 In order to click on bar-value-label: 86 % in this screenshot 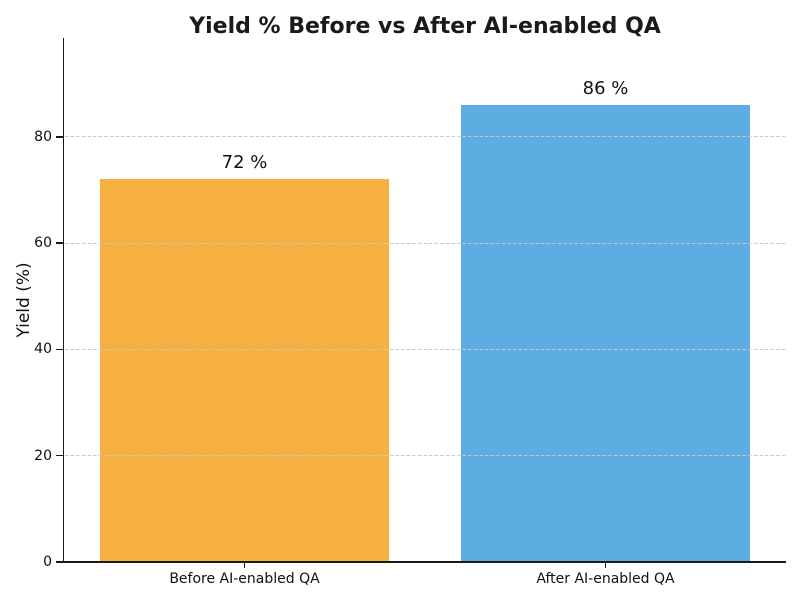, I will do `click(605, 88)`.